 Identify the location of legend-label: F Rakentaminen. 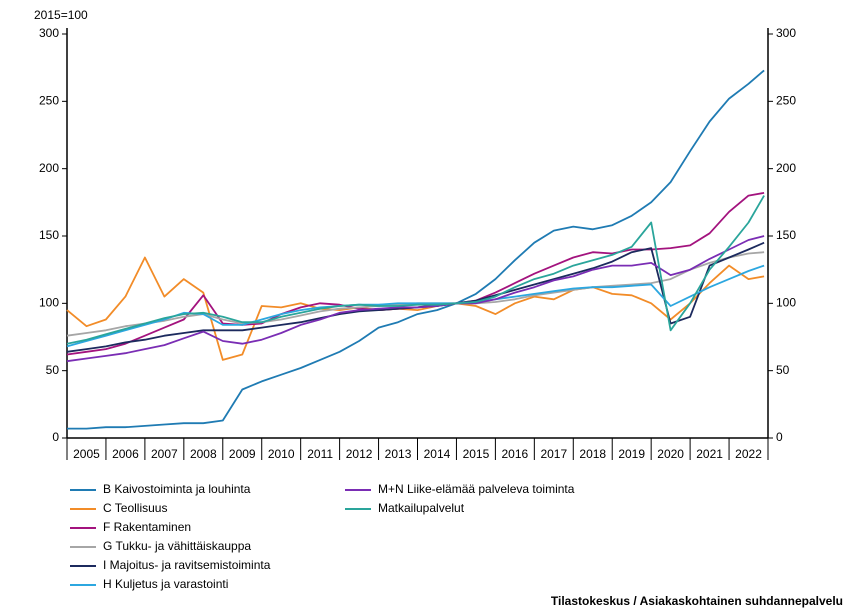
(147, 527).